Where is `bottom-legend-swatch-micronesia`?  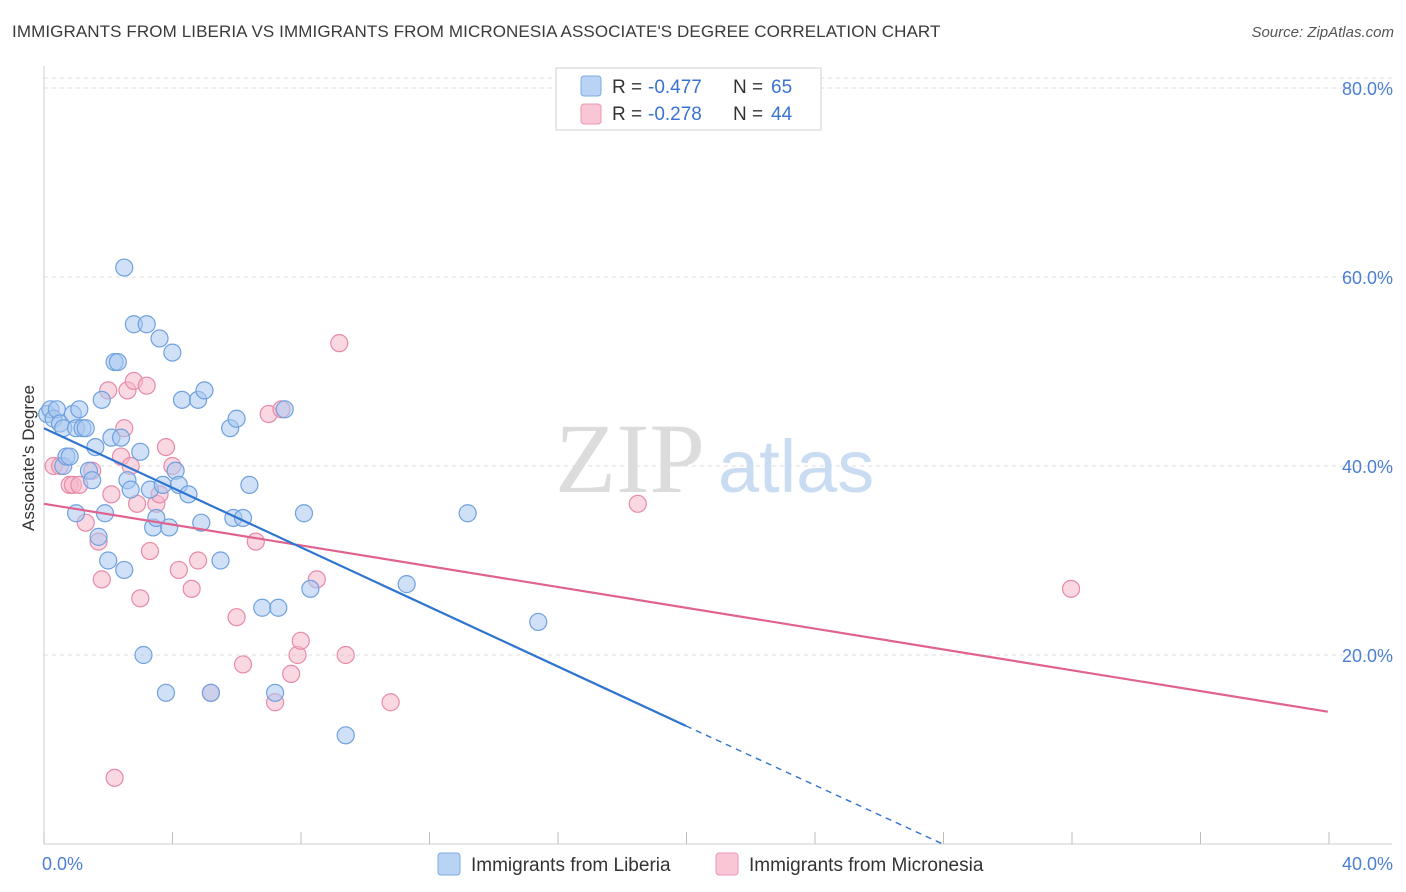
bottom-legend-swatch-micronesia is located at coordinates (727, 864).